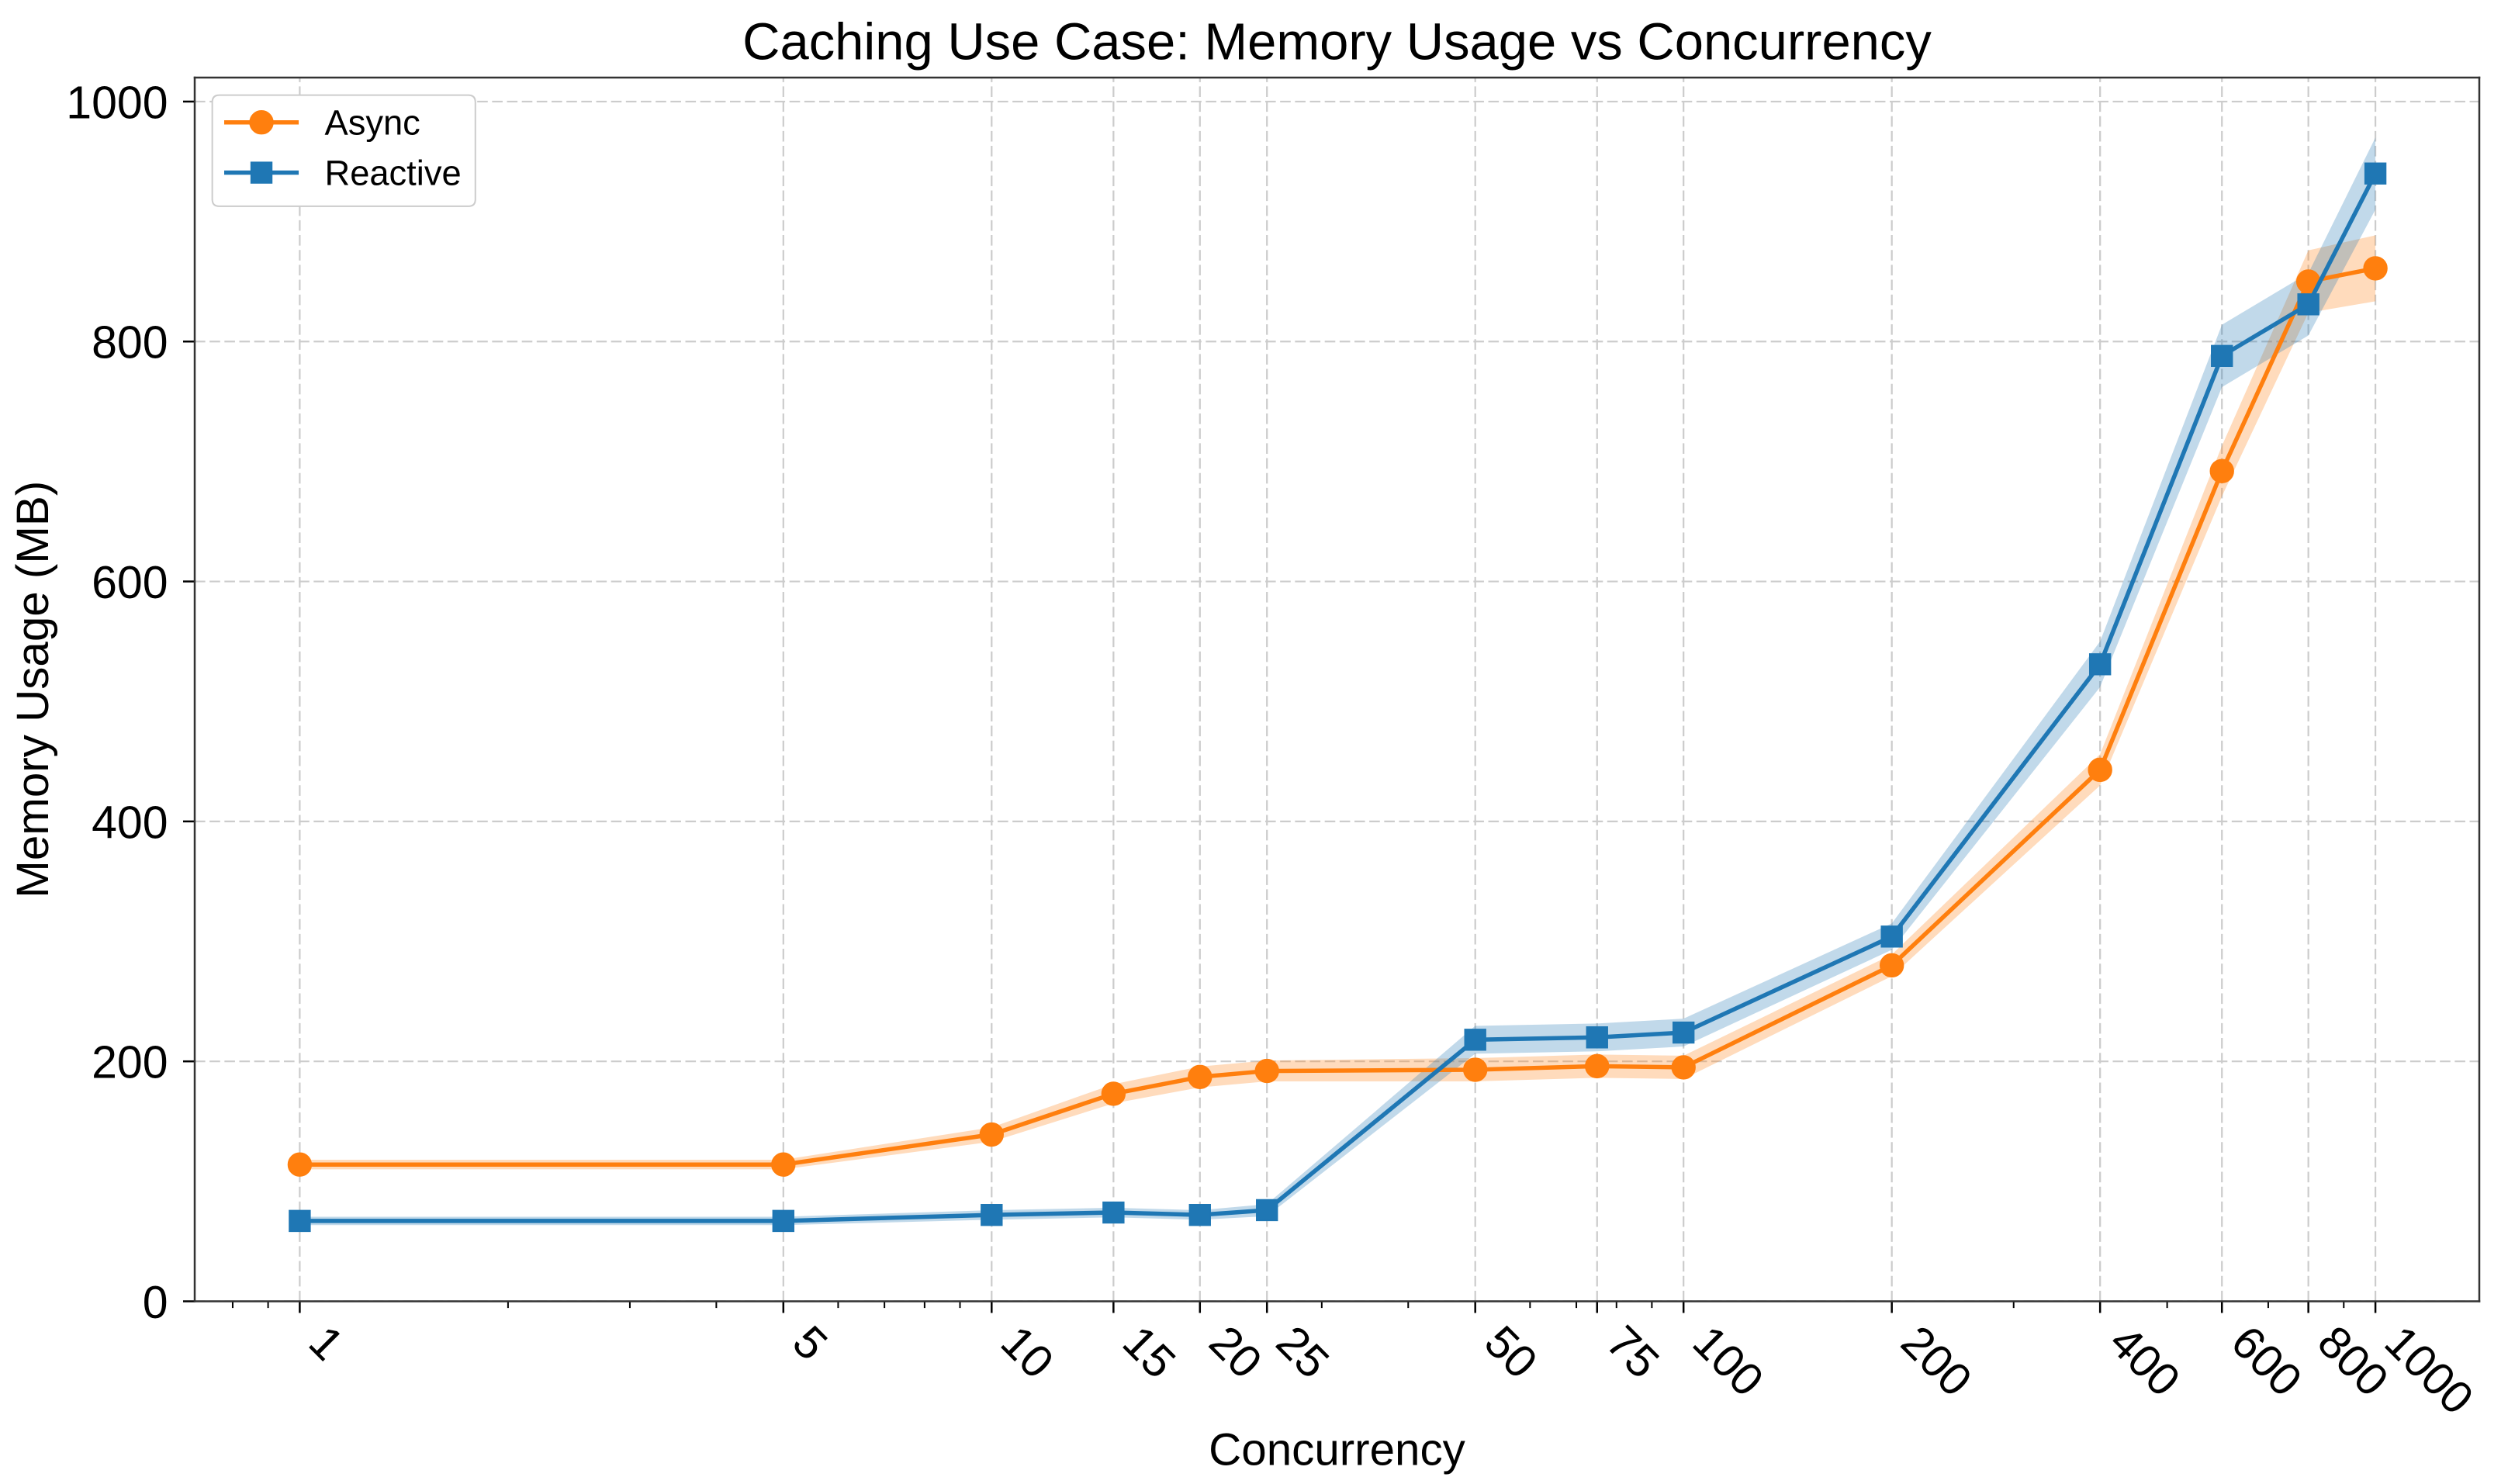  What do you see at coordinates (155, 1302) in the screenshot?
I see `svg-text: 0` at bounding box center [155, 1302].